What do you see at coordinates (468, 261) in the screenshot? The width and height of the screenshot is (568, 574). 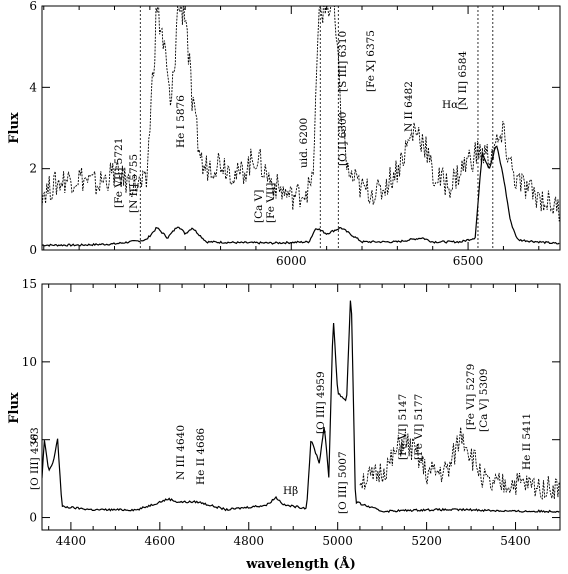 I see `x-tick-label: 6500` at bounding box center [468, 261].